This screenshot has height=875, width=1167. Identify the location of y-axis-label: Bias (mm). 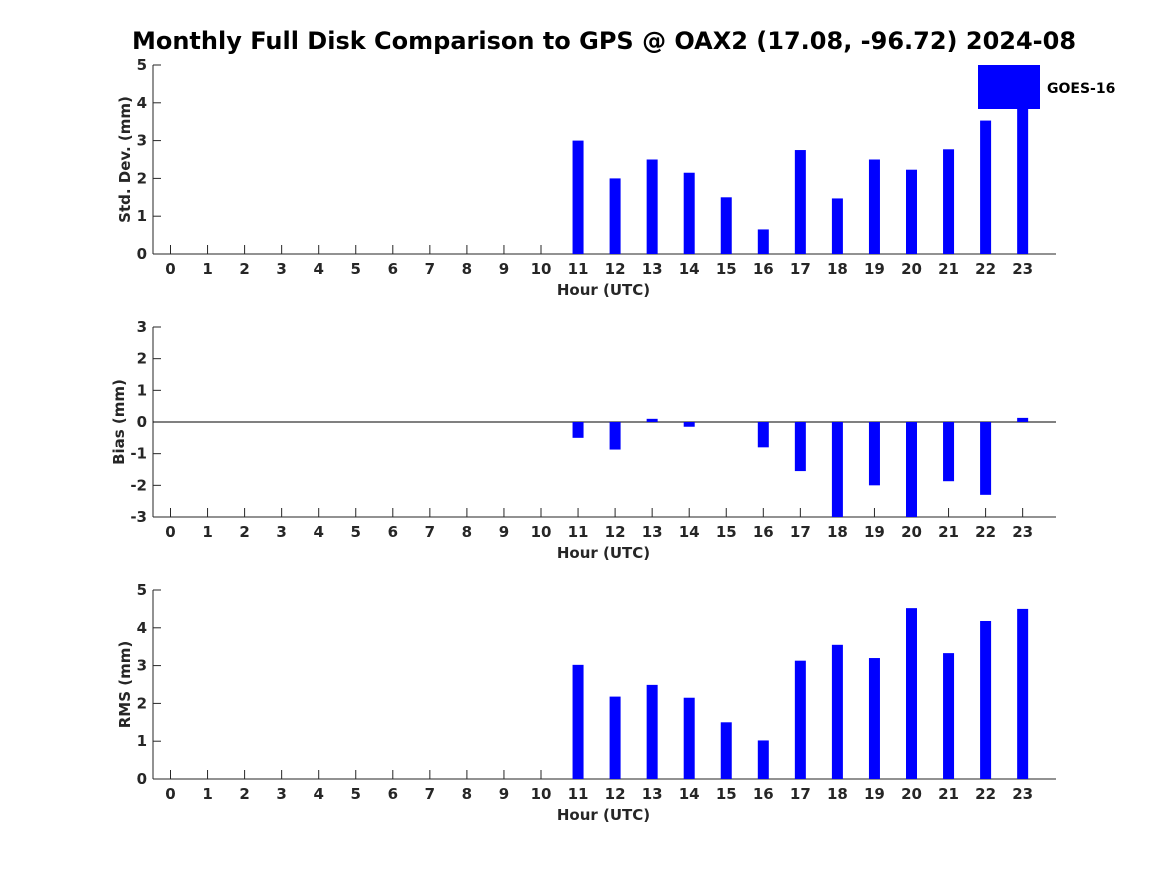
(119, 422).